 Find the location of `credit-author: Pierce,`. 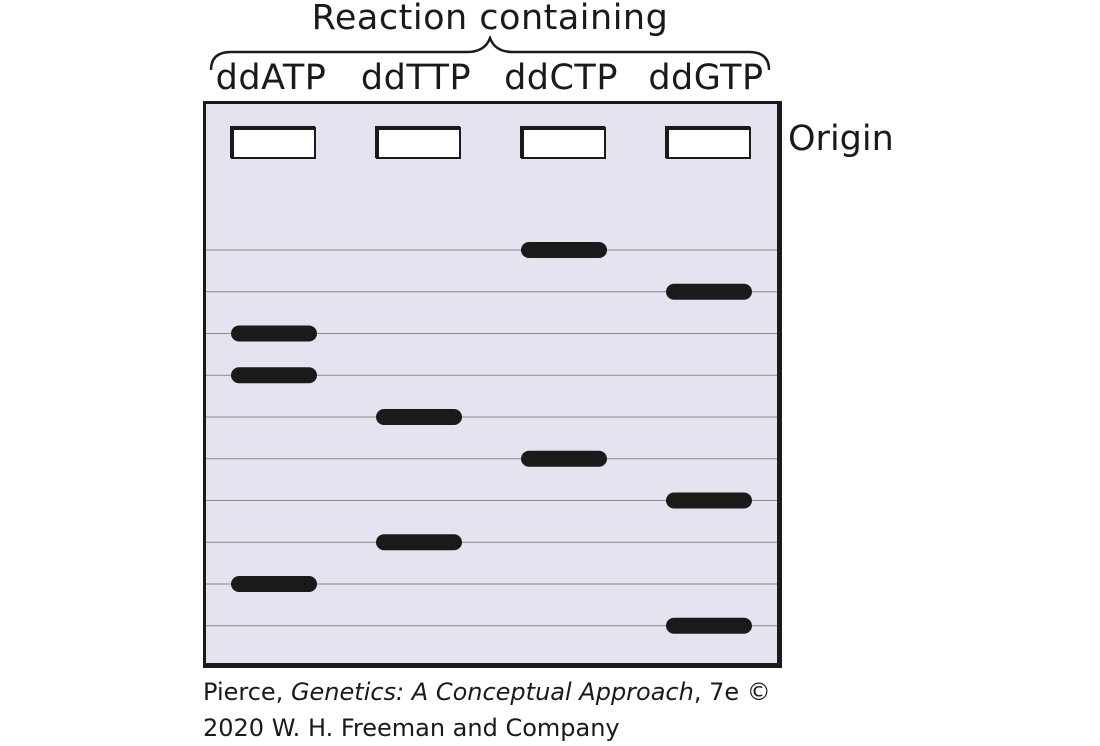

credit-author: Pierce, is located at coordinates (247, 692).